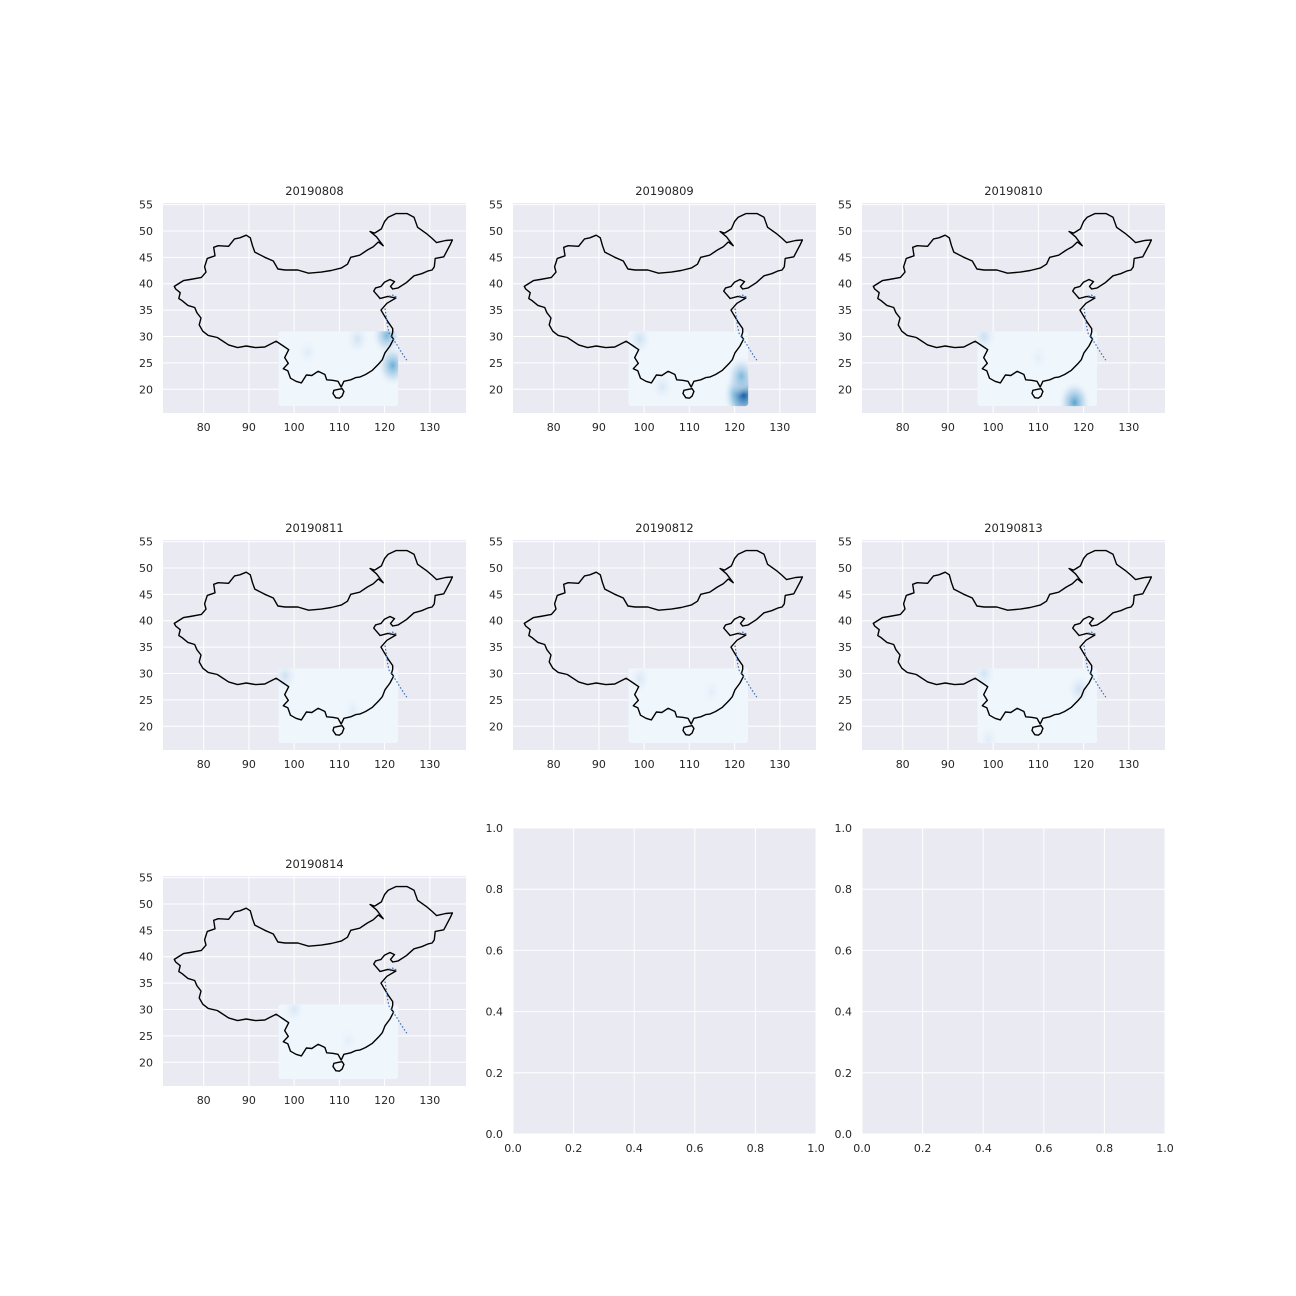  What do you see at coordinates (574, 1148) in the screenshot?
I see `x-tick-label: 0.2` at bounding box center [574, 1148].